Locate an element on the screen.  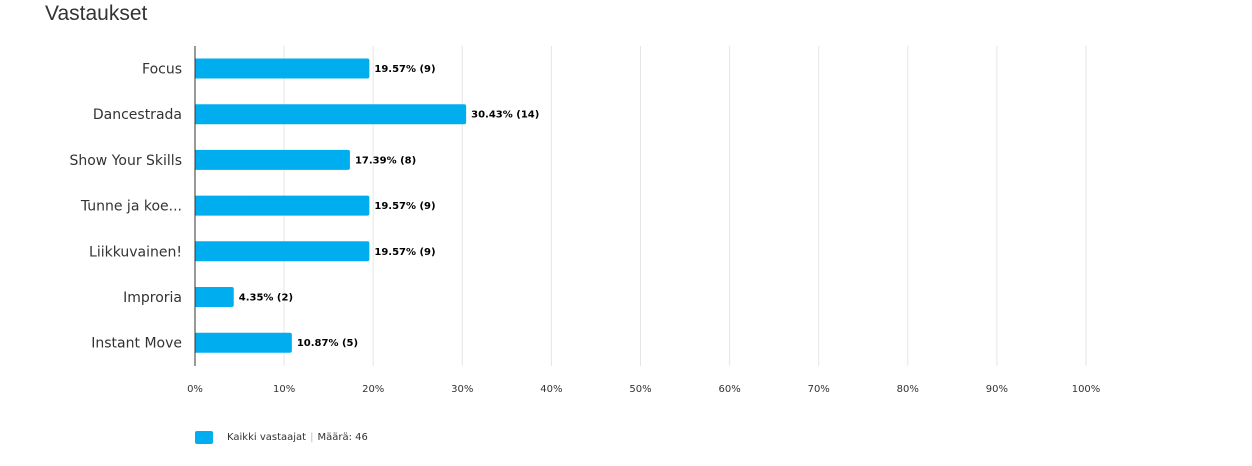
category-label: Show Your Skills is located at coordinates (125, 161).